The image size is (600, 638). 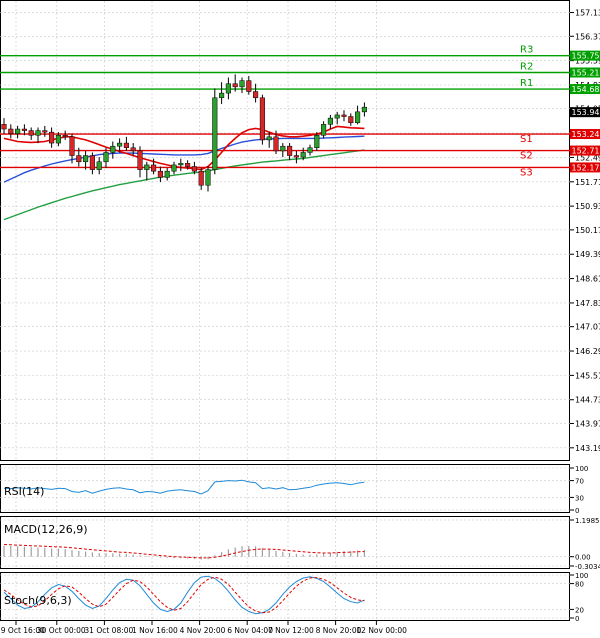 I want to click on rsi-axis-ticks: 100 70 30 0, so click(x=579, y=490).